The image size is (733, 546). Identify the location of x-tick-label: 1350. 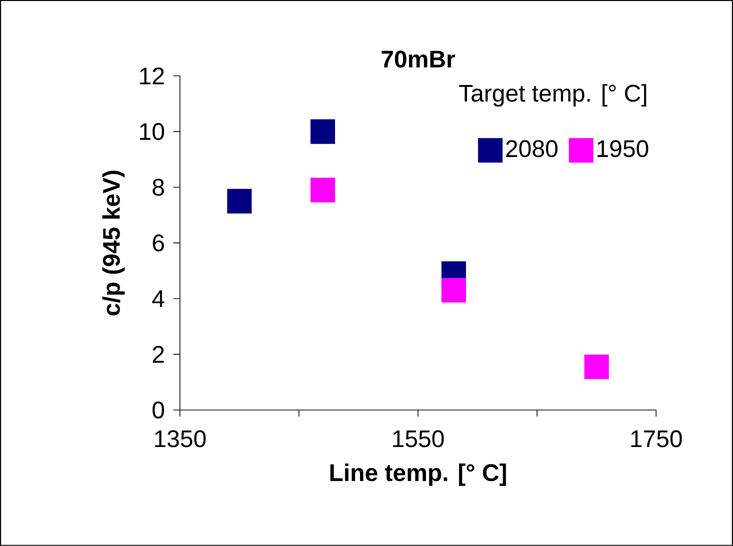
(180, 439).